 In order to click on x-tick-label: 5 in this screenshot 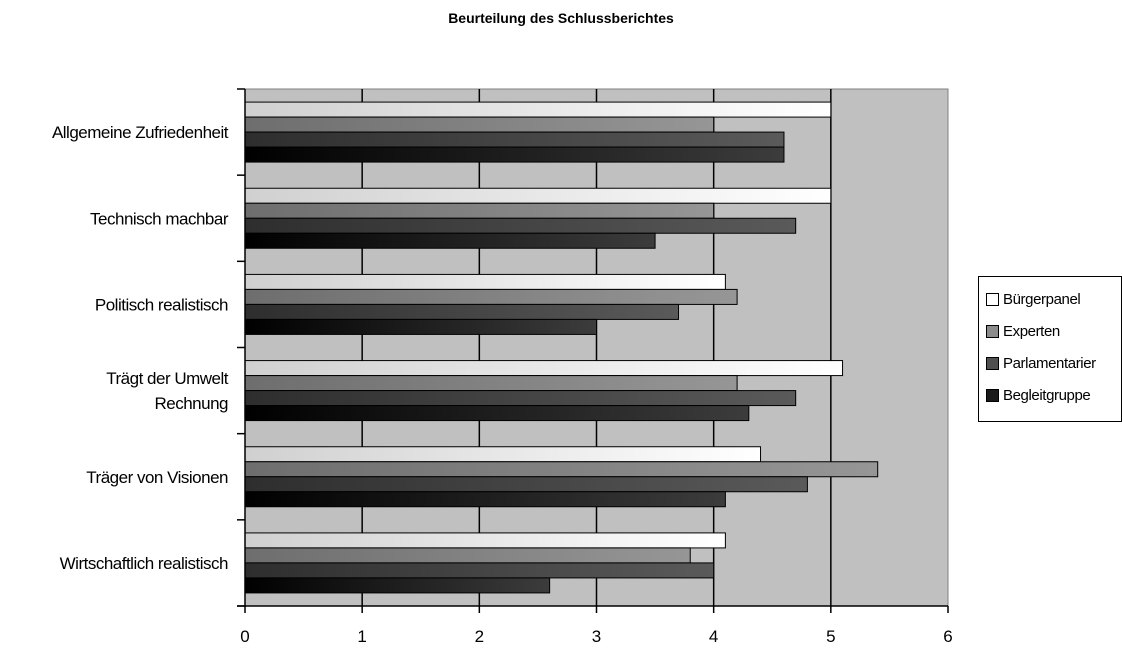, I will do `click(830, 636)`.